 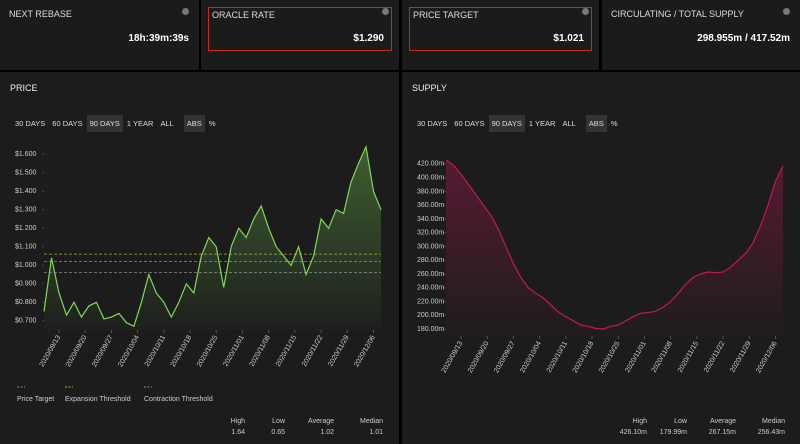 I want to click on y-tick-label: 420.00m, so click(x=430, y=164).